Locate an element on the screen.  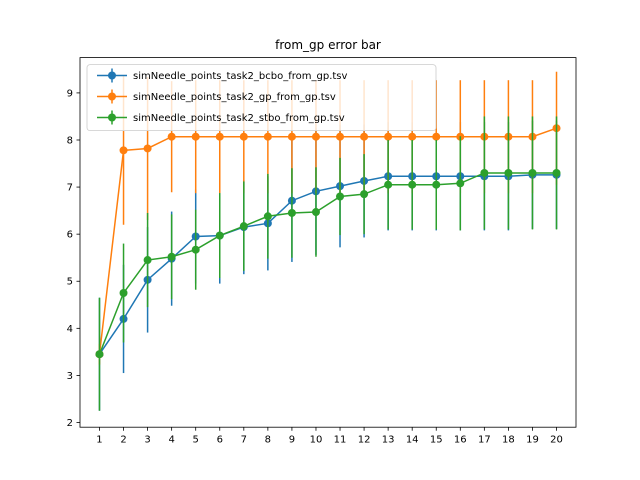
y-tick-label: 4 is located at coordinates (70, 329).